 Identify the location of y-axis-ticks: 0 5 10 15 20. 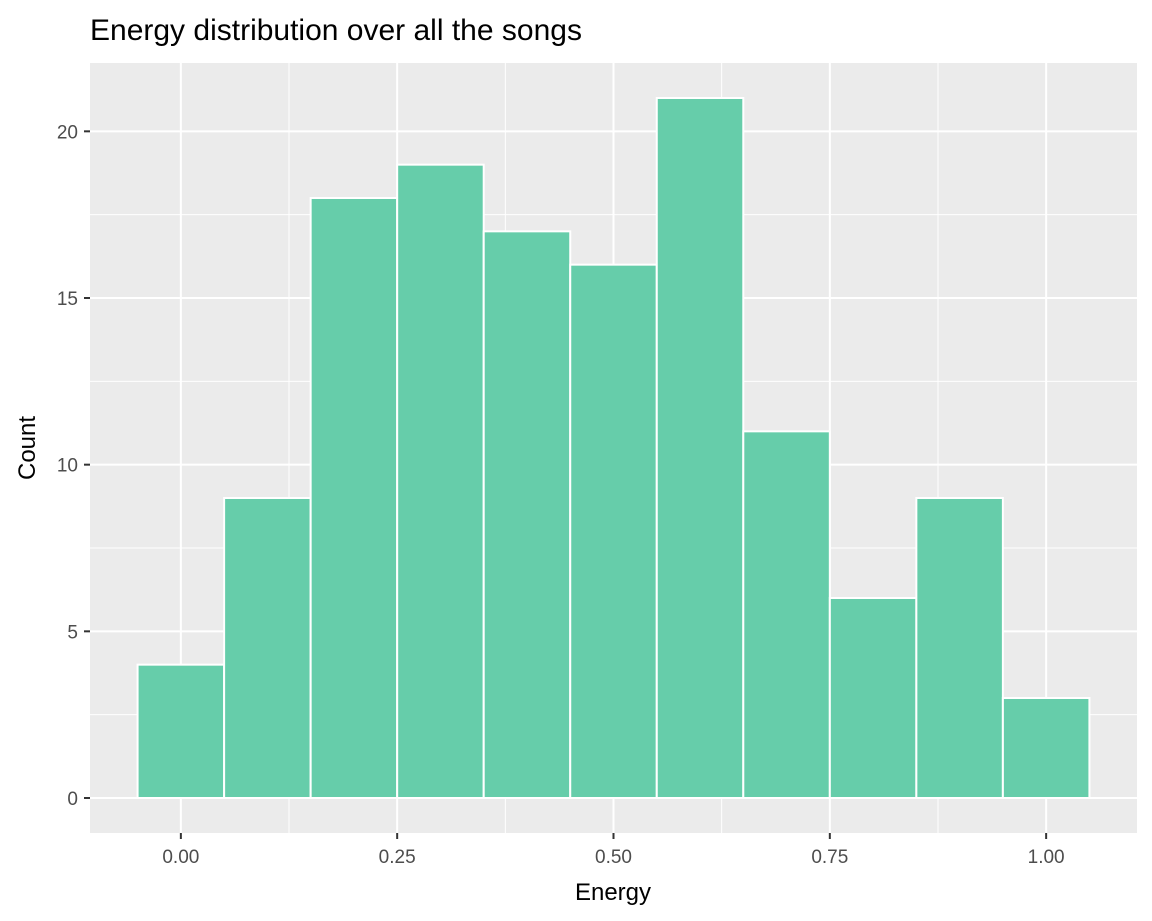
(73, 466).